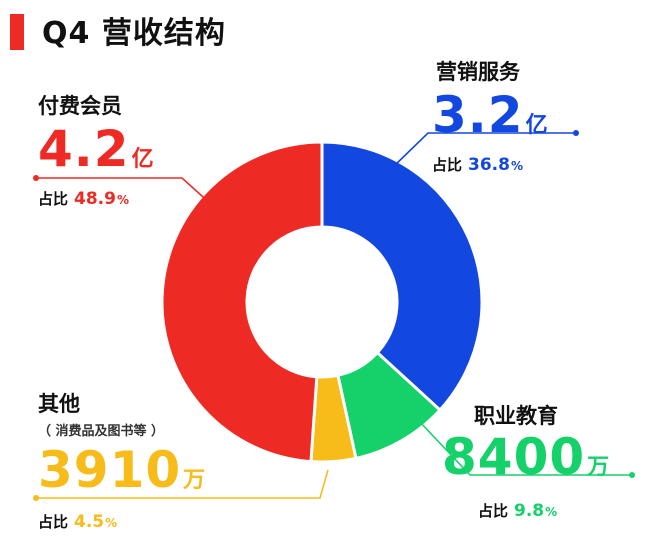 This screenshot has width=660, height=555. Describe the element at coordinates (632, 475) in the screenshot. I see `leader-dot-education` at that location.